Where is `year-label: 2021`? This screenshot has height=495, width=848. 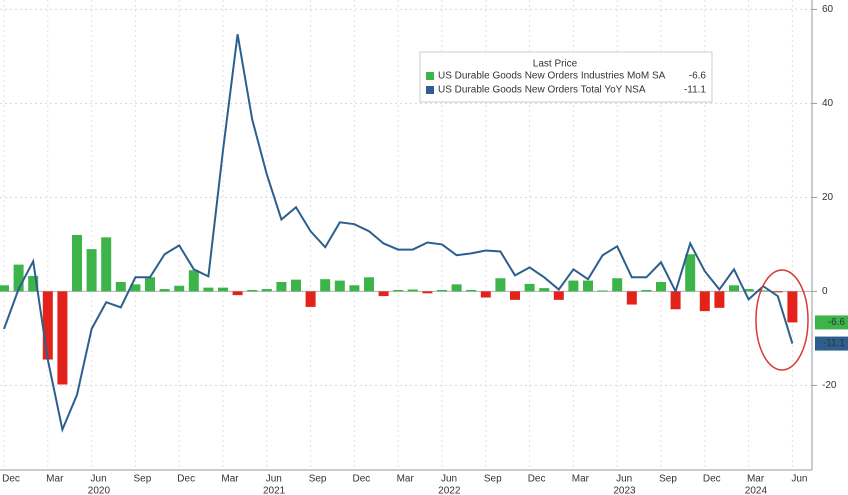 year-label: 2021 is located at coordinates (274, 490).